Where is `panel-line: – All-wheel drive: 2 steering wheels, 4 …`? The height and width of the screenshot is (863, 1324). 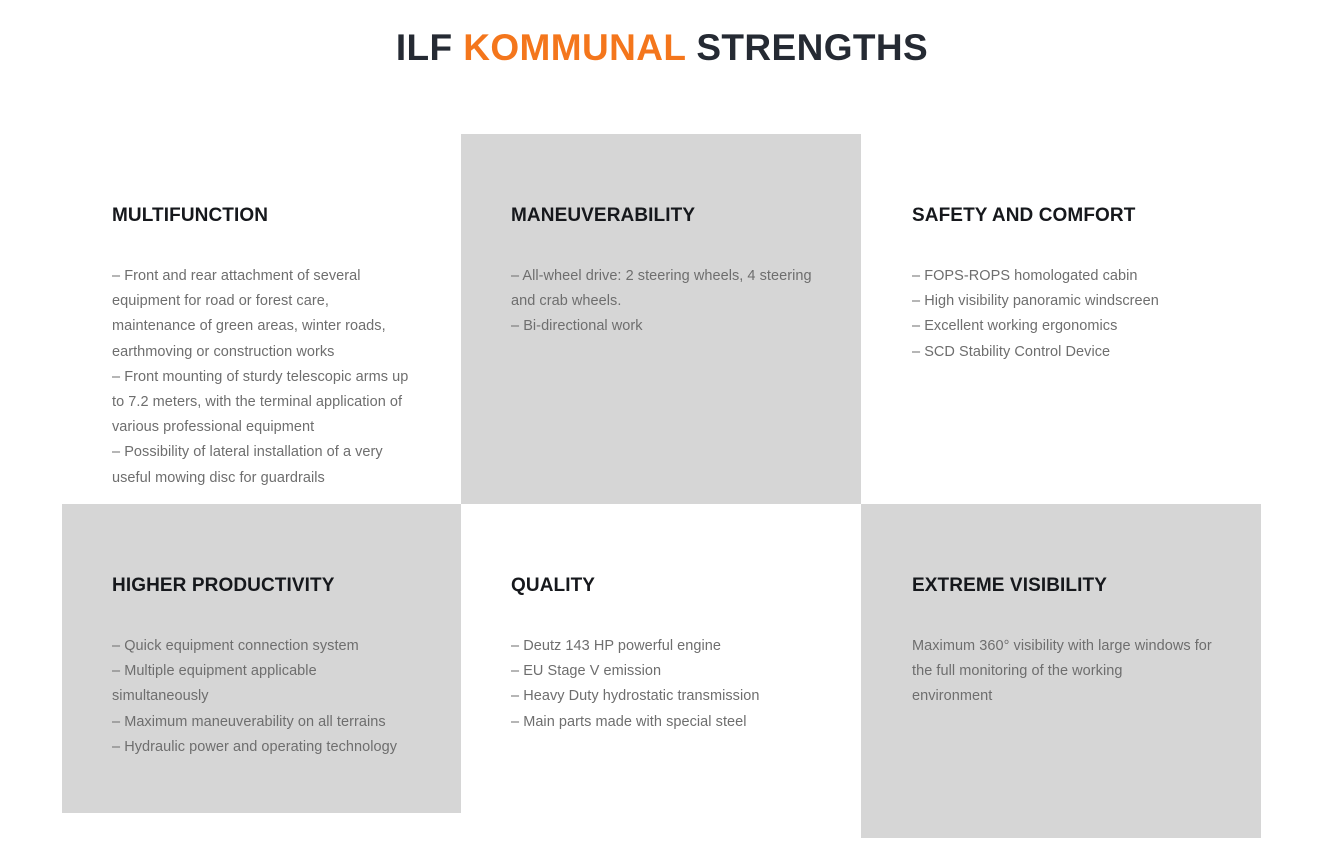 panel-line: – All-wheel drive: 2 steering wheels, 4 … is located at coordinates (661, 276).